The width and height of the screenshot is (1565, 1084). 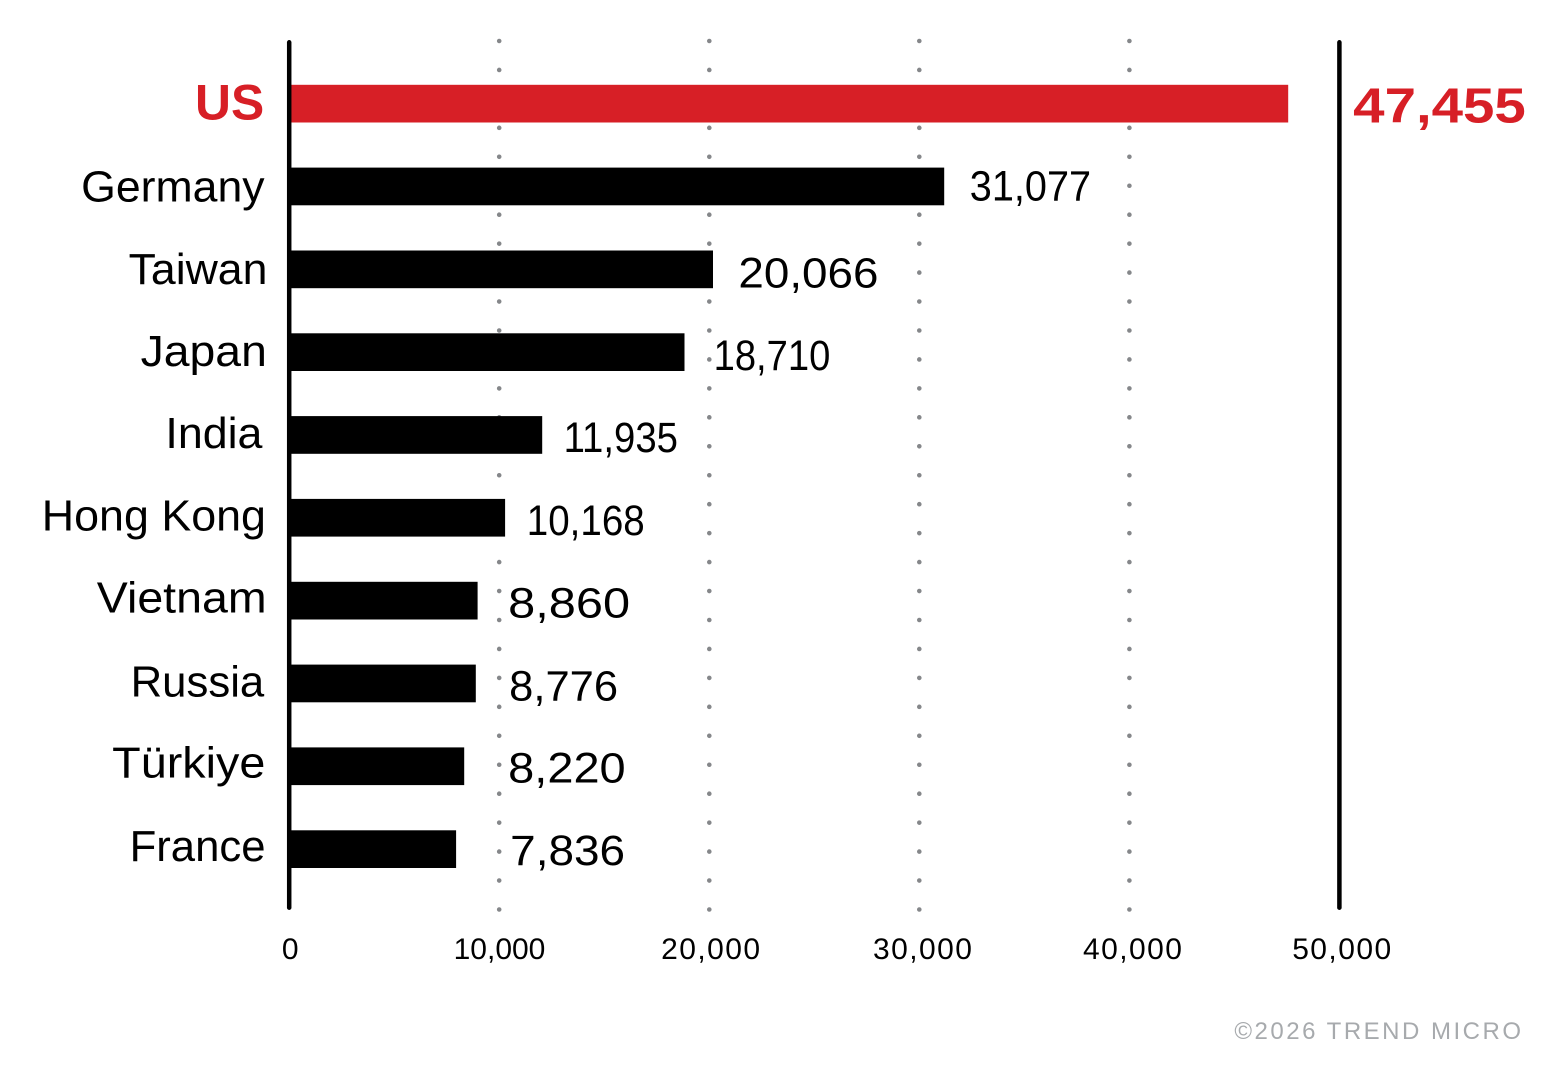 I want to click on svg-text: 7,836, so click(x=567, y=851).